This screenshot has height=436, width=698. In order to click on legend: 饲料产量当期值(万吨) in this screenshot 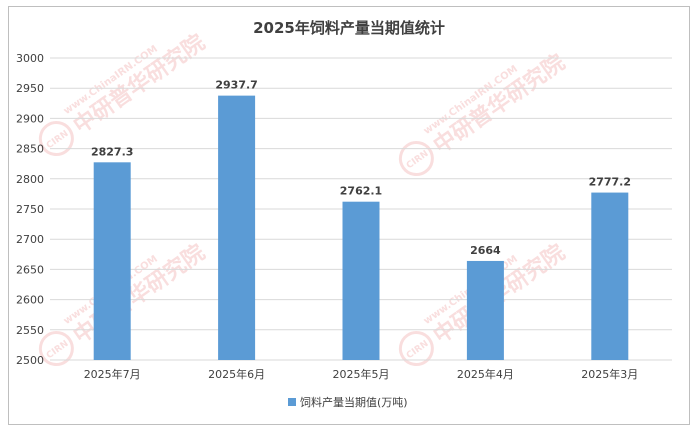, I will do `click(348, 402)`.